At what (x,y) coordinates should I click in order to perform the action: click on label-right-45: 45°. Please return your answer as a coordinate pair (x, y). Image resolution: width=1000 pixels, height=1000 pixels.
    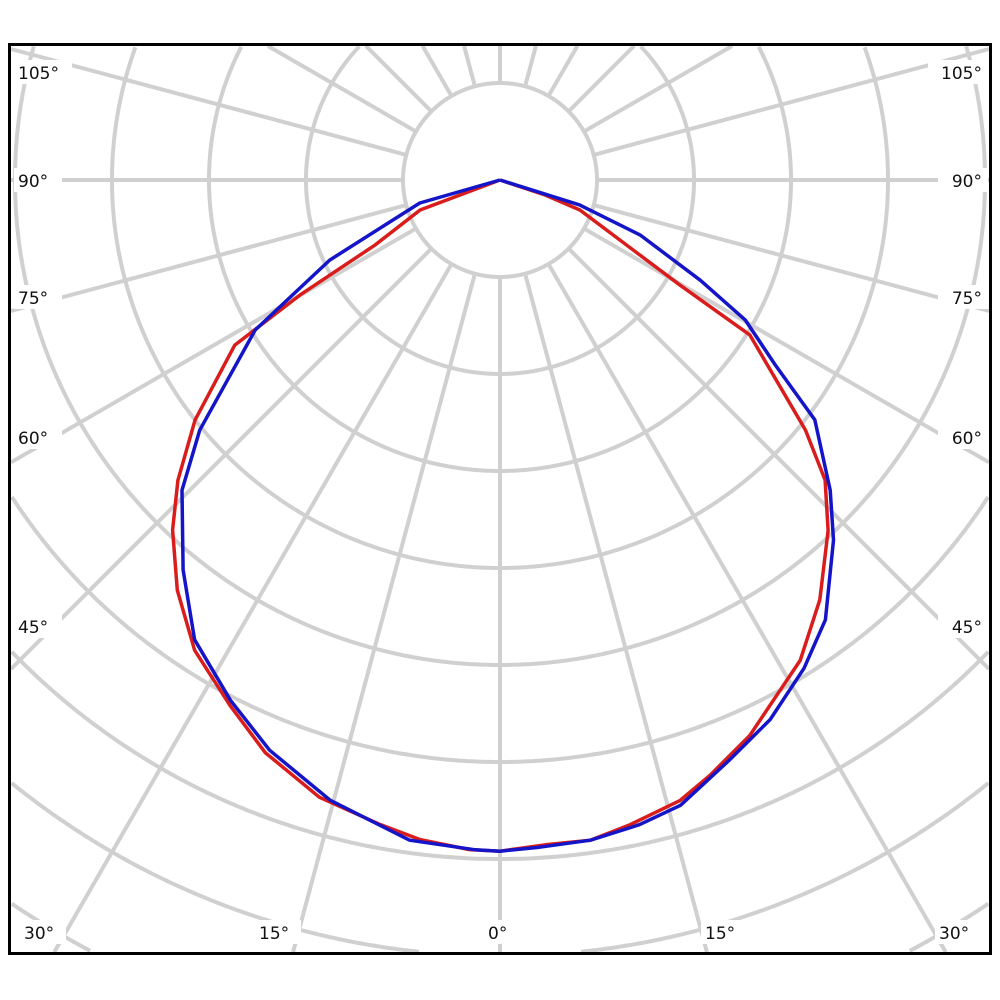
    Looking at the image, I should click on (963, 626).